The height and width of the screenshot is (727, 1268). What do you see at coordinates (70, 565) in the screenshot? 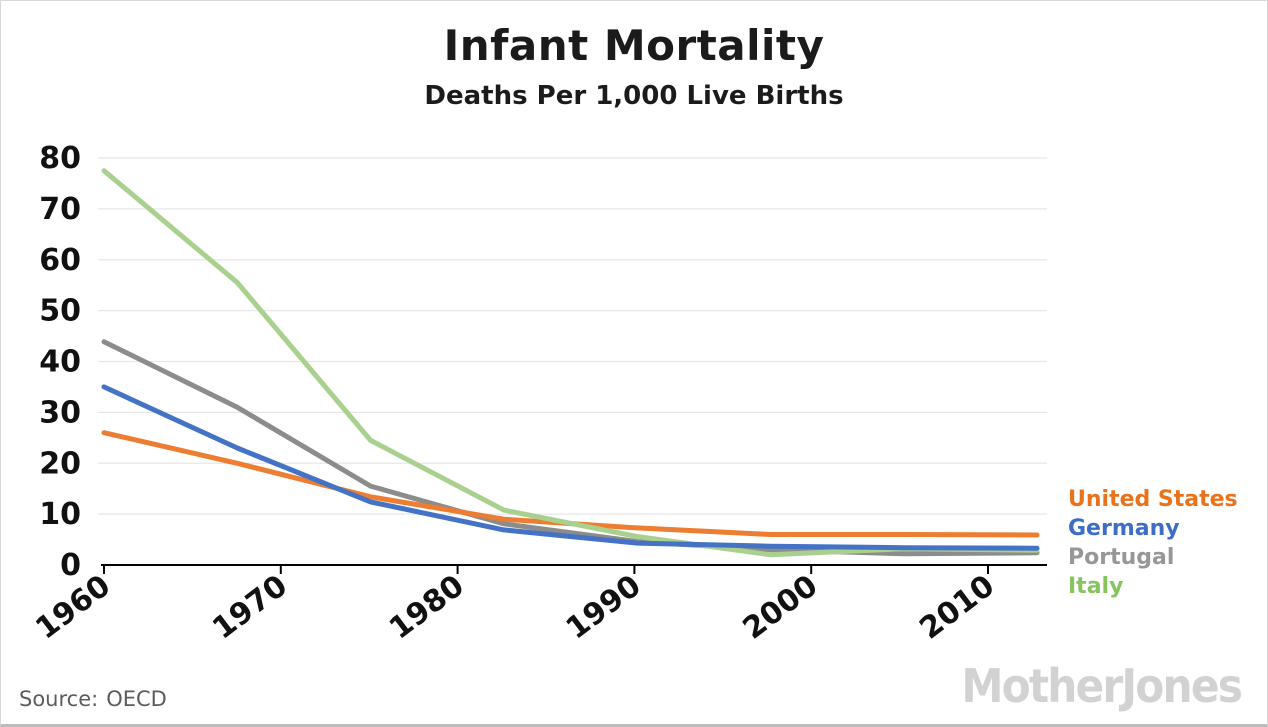
I see `y-tick-label: 0` at bounding box center [70, 565].